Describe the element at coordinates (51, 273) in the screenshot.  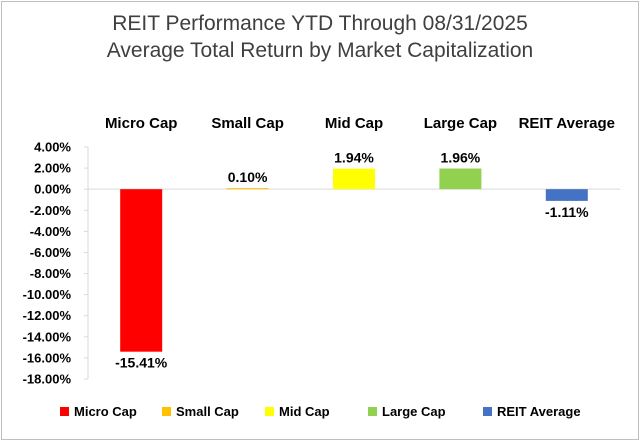
I see `y-tick-label: -8.00%` at that location.